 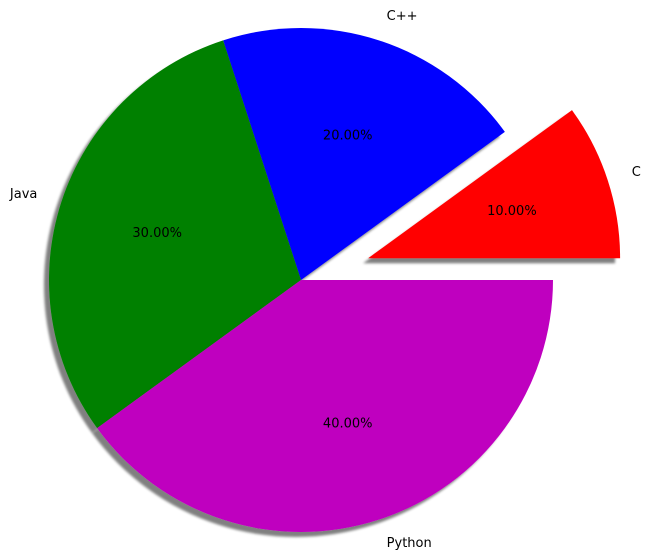 What do you see at coordinates (23, 194) in the screenshot?
I see `category-label: Java` at bounding box center [23, 194].